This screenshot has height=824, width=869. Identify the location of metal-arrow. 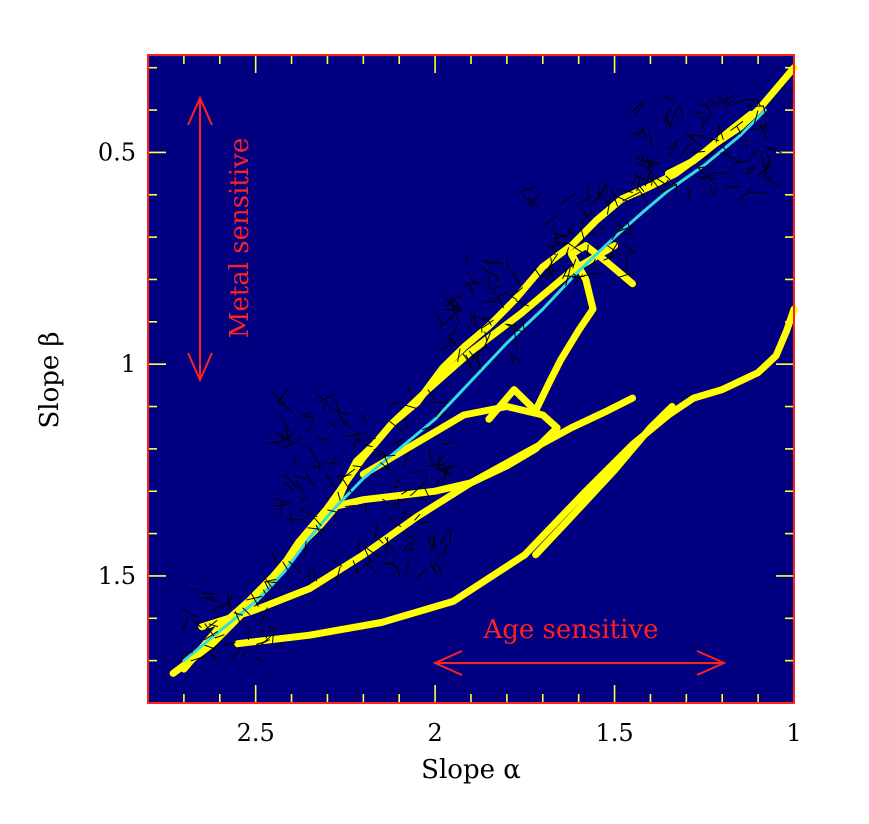
(200, 239).